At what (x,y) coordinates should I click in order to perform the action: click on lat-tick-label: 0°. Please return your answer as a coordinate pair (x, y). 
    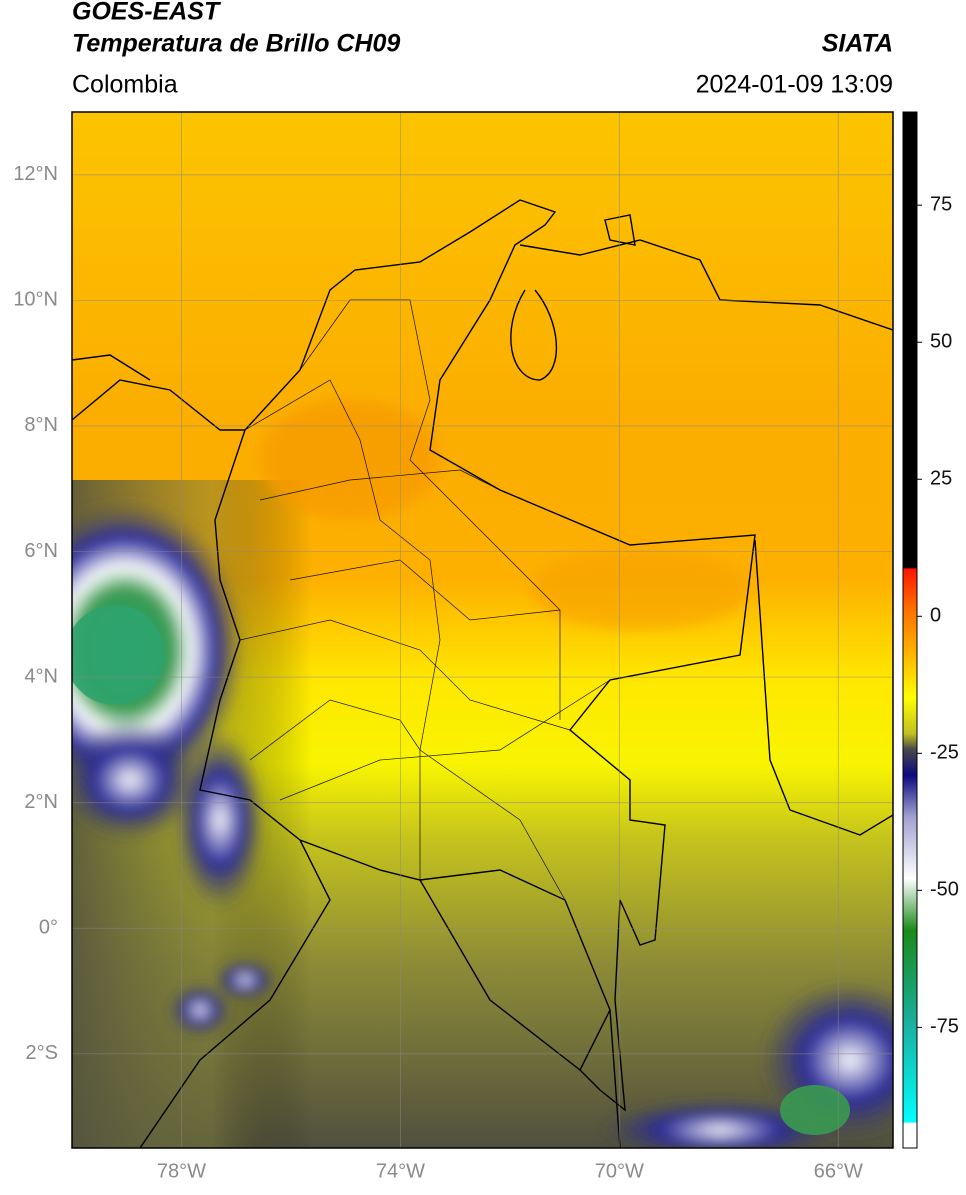
    Looking at the image, I should click on (48, 928).